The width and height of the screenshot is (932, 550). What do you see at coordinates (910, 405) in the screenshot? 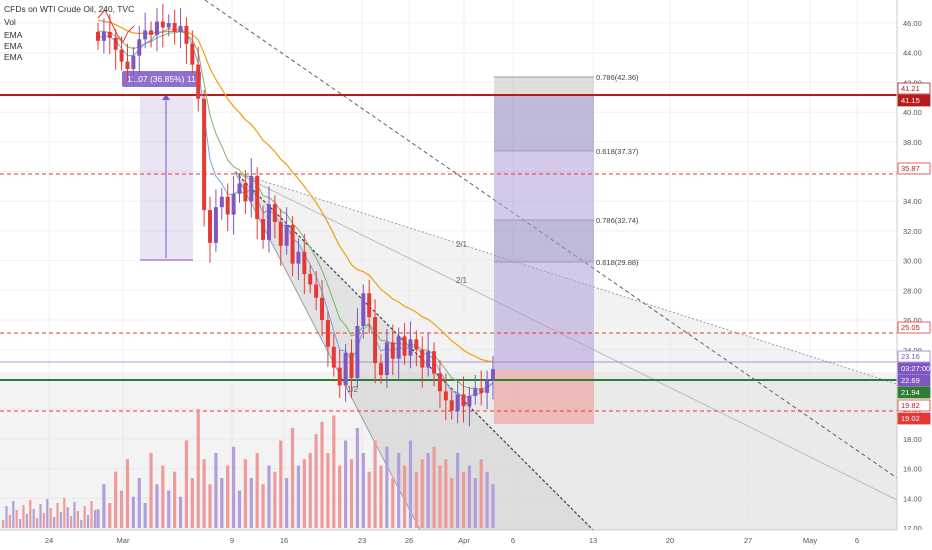
I see `price-badge-label-8: 19.82` at bounding box center [910, 405].